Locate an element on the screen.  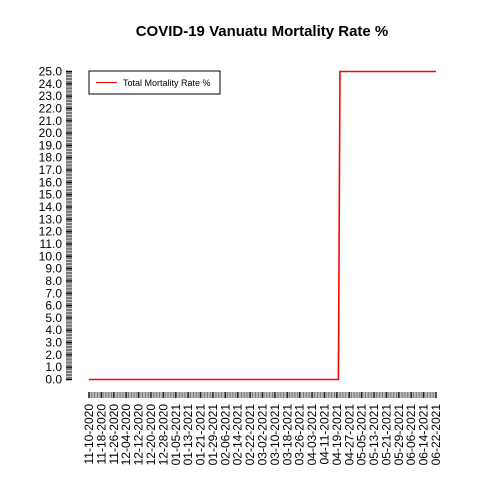
y-tick-label: 12.0 is located at coordinates (51, 232).